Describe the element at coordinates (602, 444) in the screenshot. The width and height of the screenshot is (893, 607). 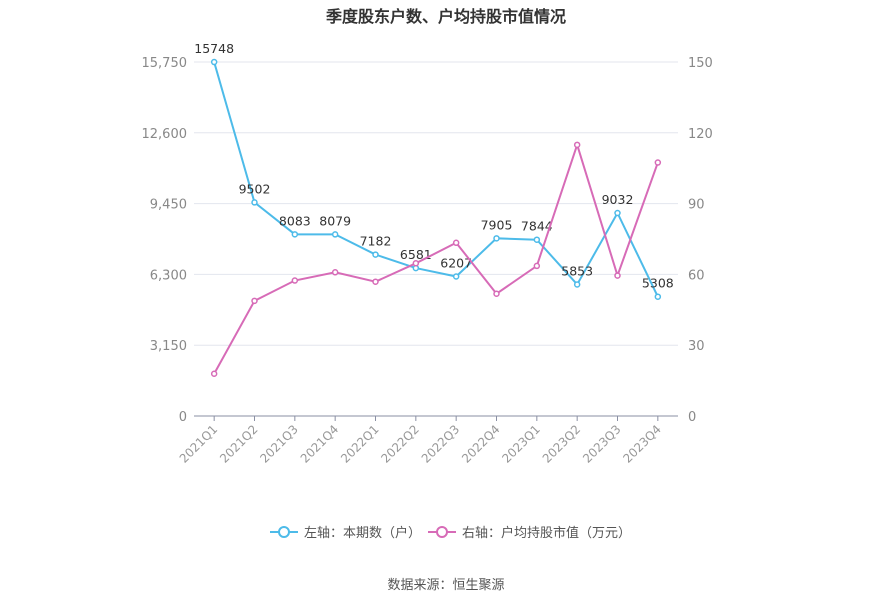
I see `x-axis-tick-label: 2023Q3` at that location.